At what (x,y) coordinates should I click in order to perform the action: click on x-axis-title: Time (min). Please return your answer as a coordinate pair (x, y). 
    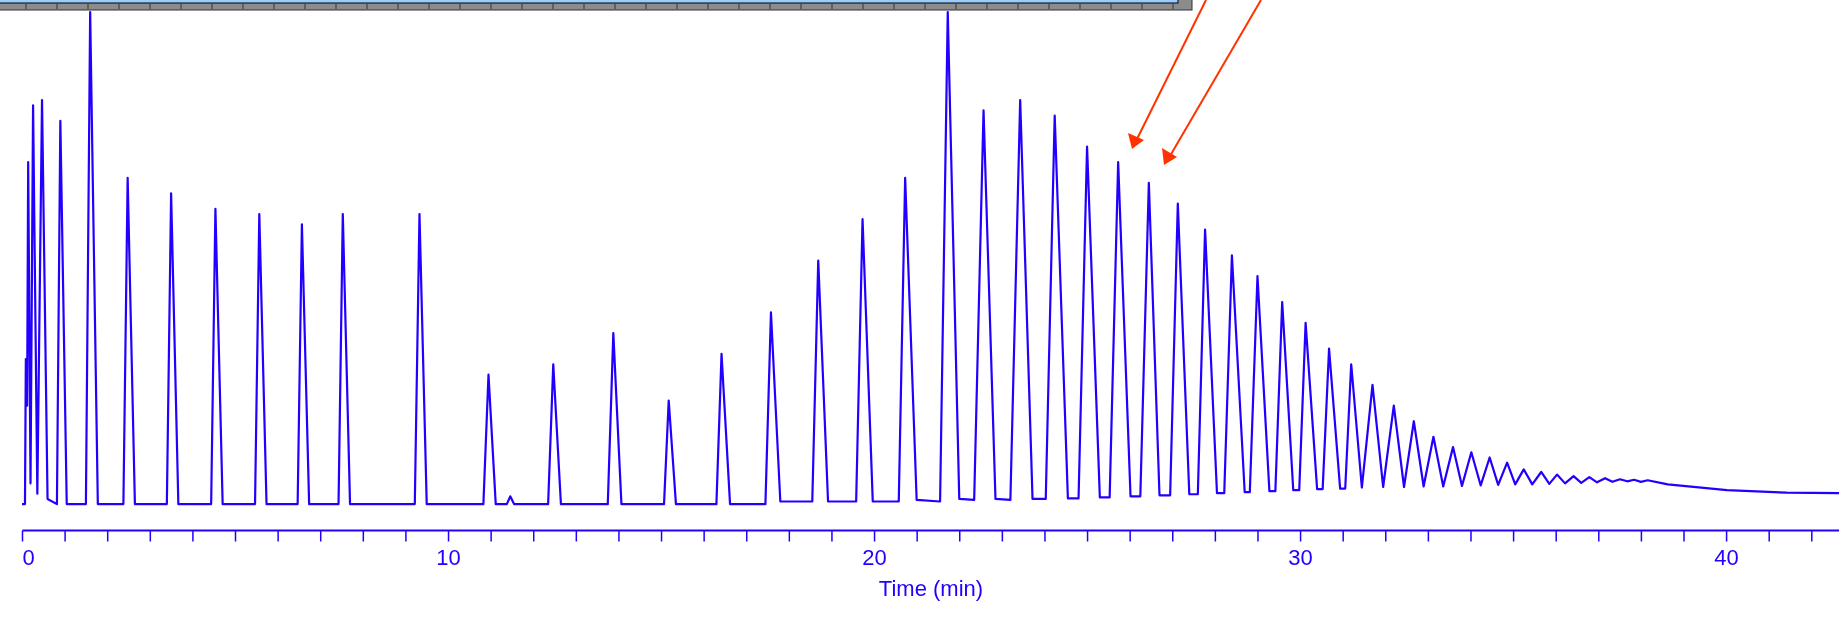
    Looking at the image, I should click on (931, 588).